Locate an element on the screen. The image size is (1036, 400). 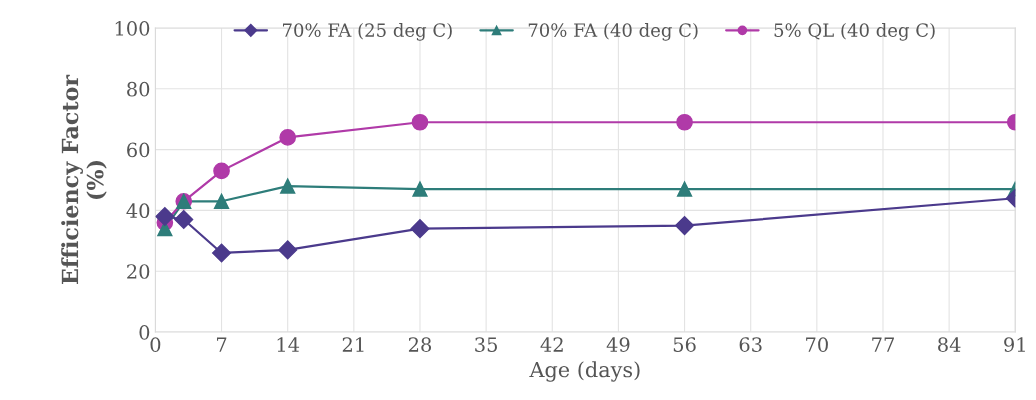
y-tick-label: 80 is located at coordinates (138, 89).